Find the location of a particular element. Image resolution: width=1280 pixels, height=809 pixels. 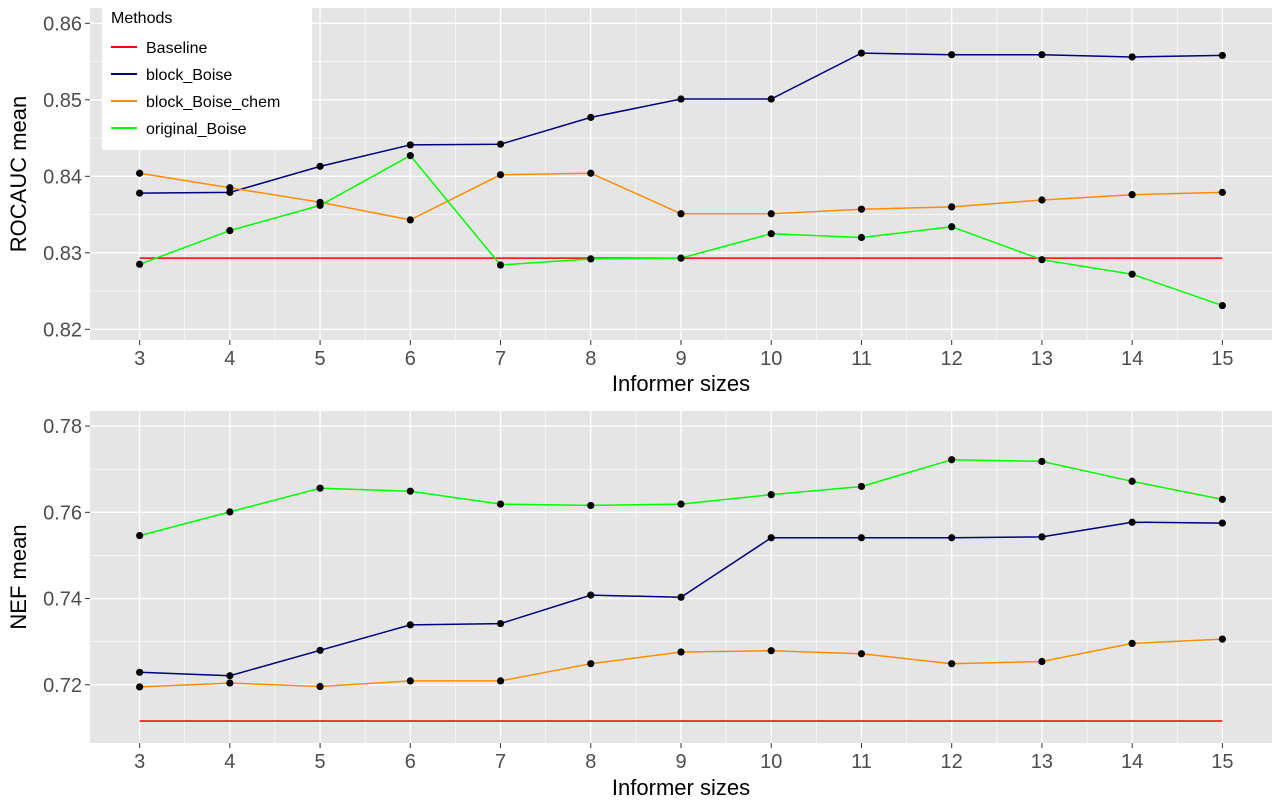

legend-label: original_Boise is located at coordinates (196, 129).